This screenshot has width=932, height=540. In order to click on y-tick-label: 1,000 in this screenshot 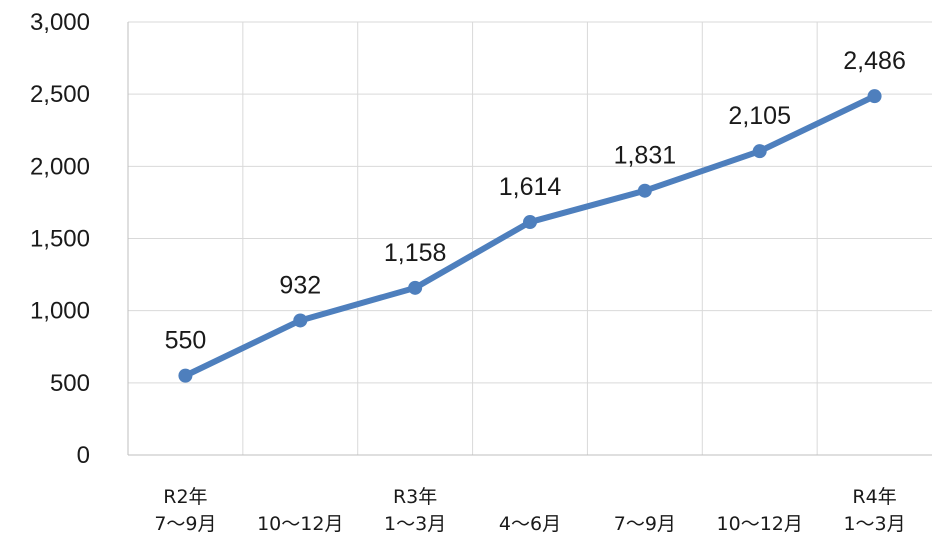, I will do `click(60, 311)`.